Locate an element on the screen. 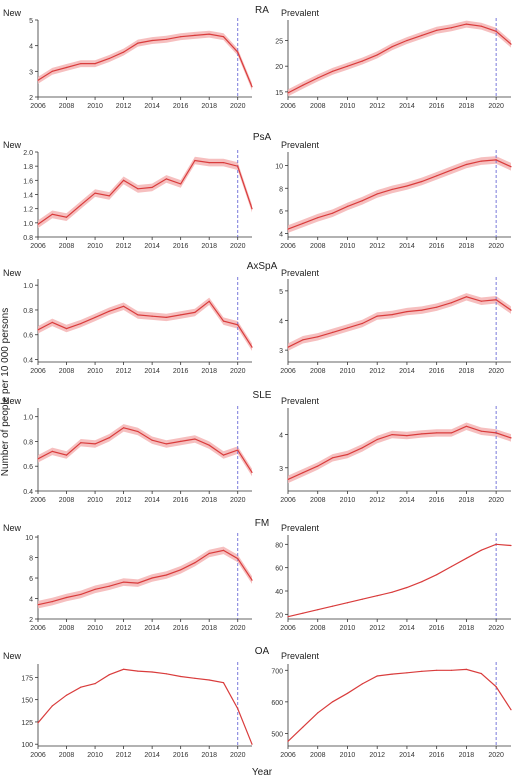 This screenshot has width=520, height=779. group-title: PsA is located at coordinates (262, 137).